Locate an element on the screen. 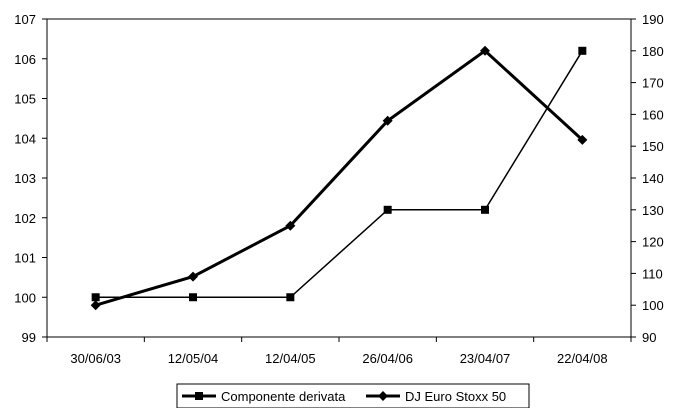 Image resolution: width=697 pixels, height=408 pixels. x-tick-label: 12/05/04 is located at coordinates (193, 358).